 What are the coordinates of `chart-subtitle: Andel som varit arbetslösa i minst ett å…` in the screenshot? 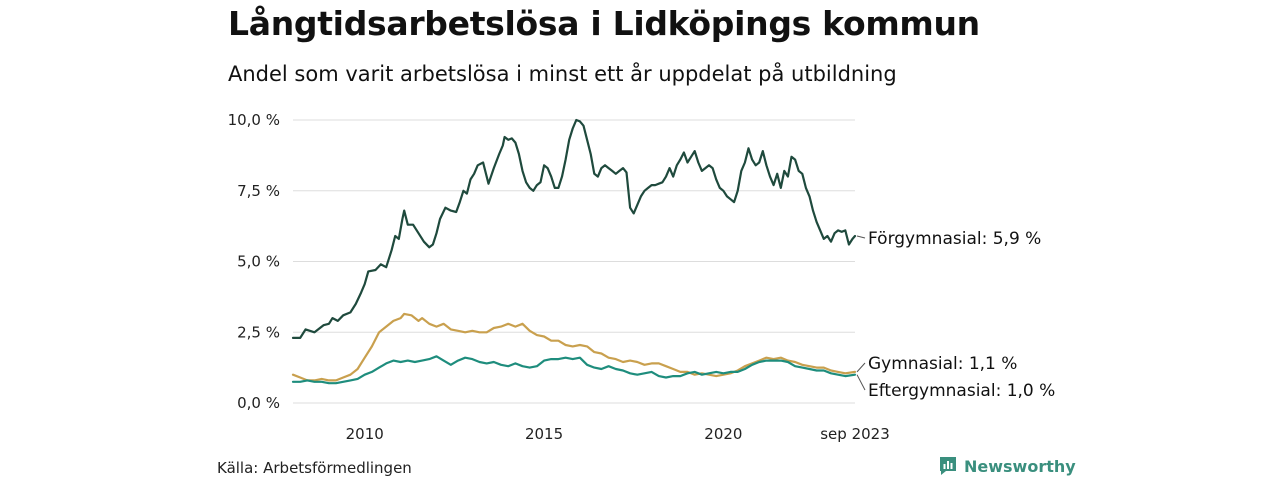 It's located at (562, 74).